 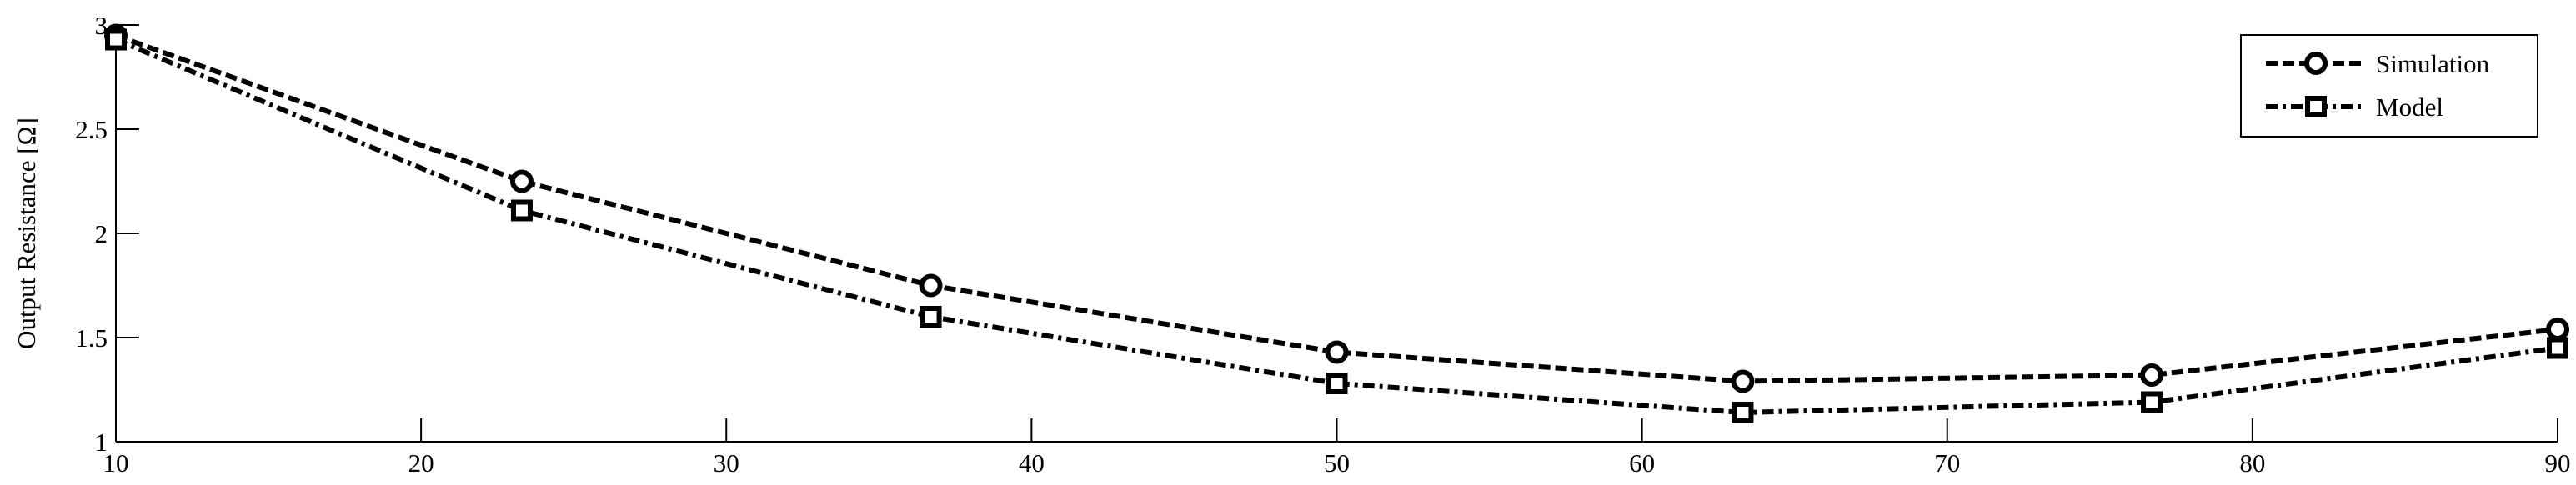 I want to click on legend-box, so click(x=2389, y=86).